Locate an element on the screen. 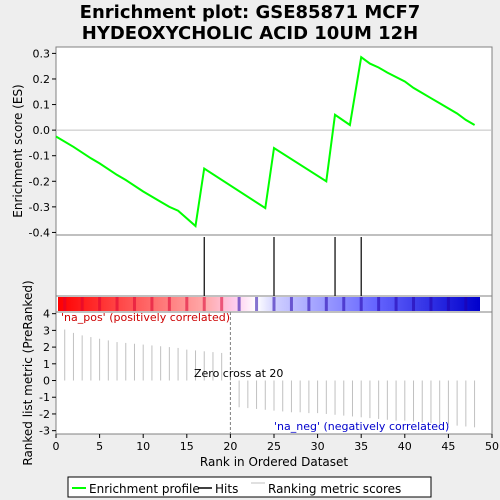  x-tick-label: 5 is located at coordinates (99, 446).